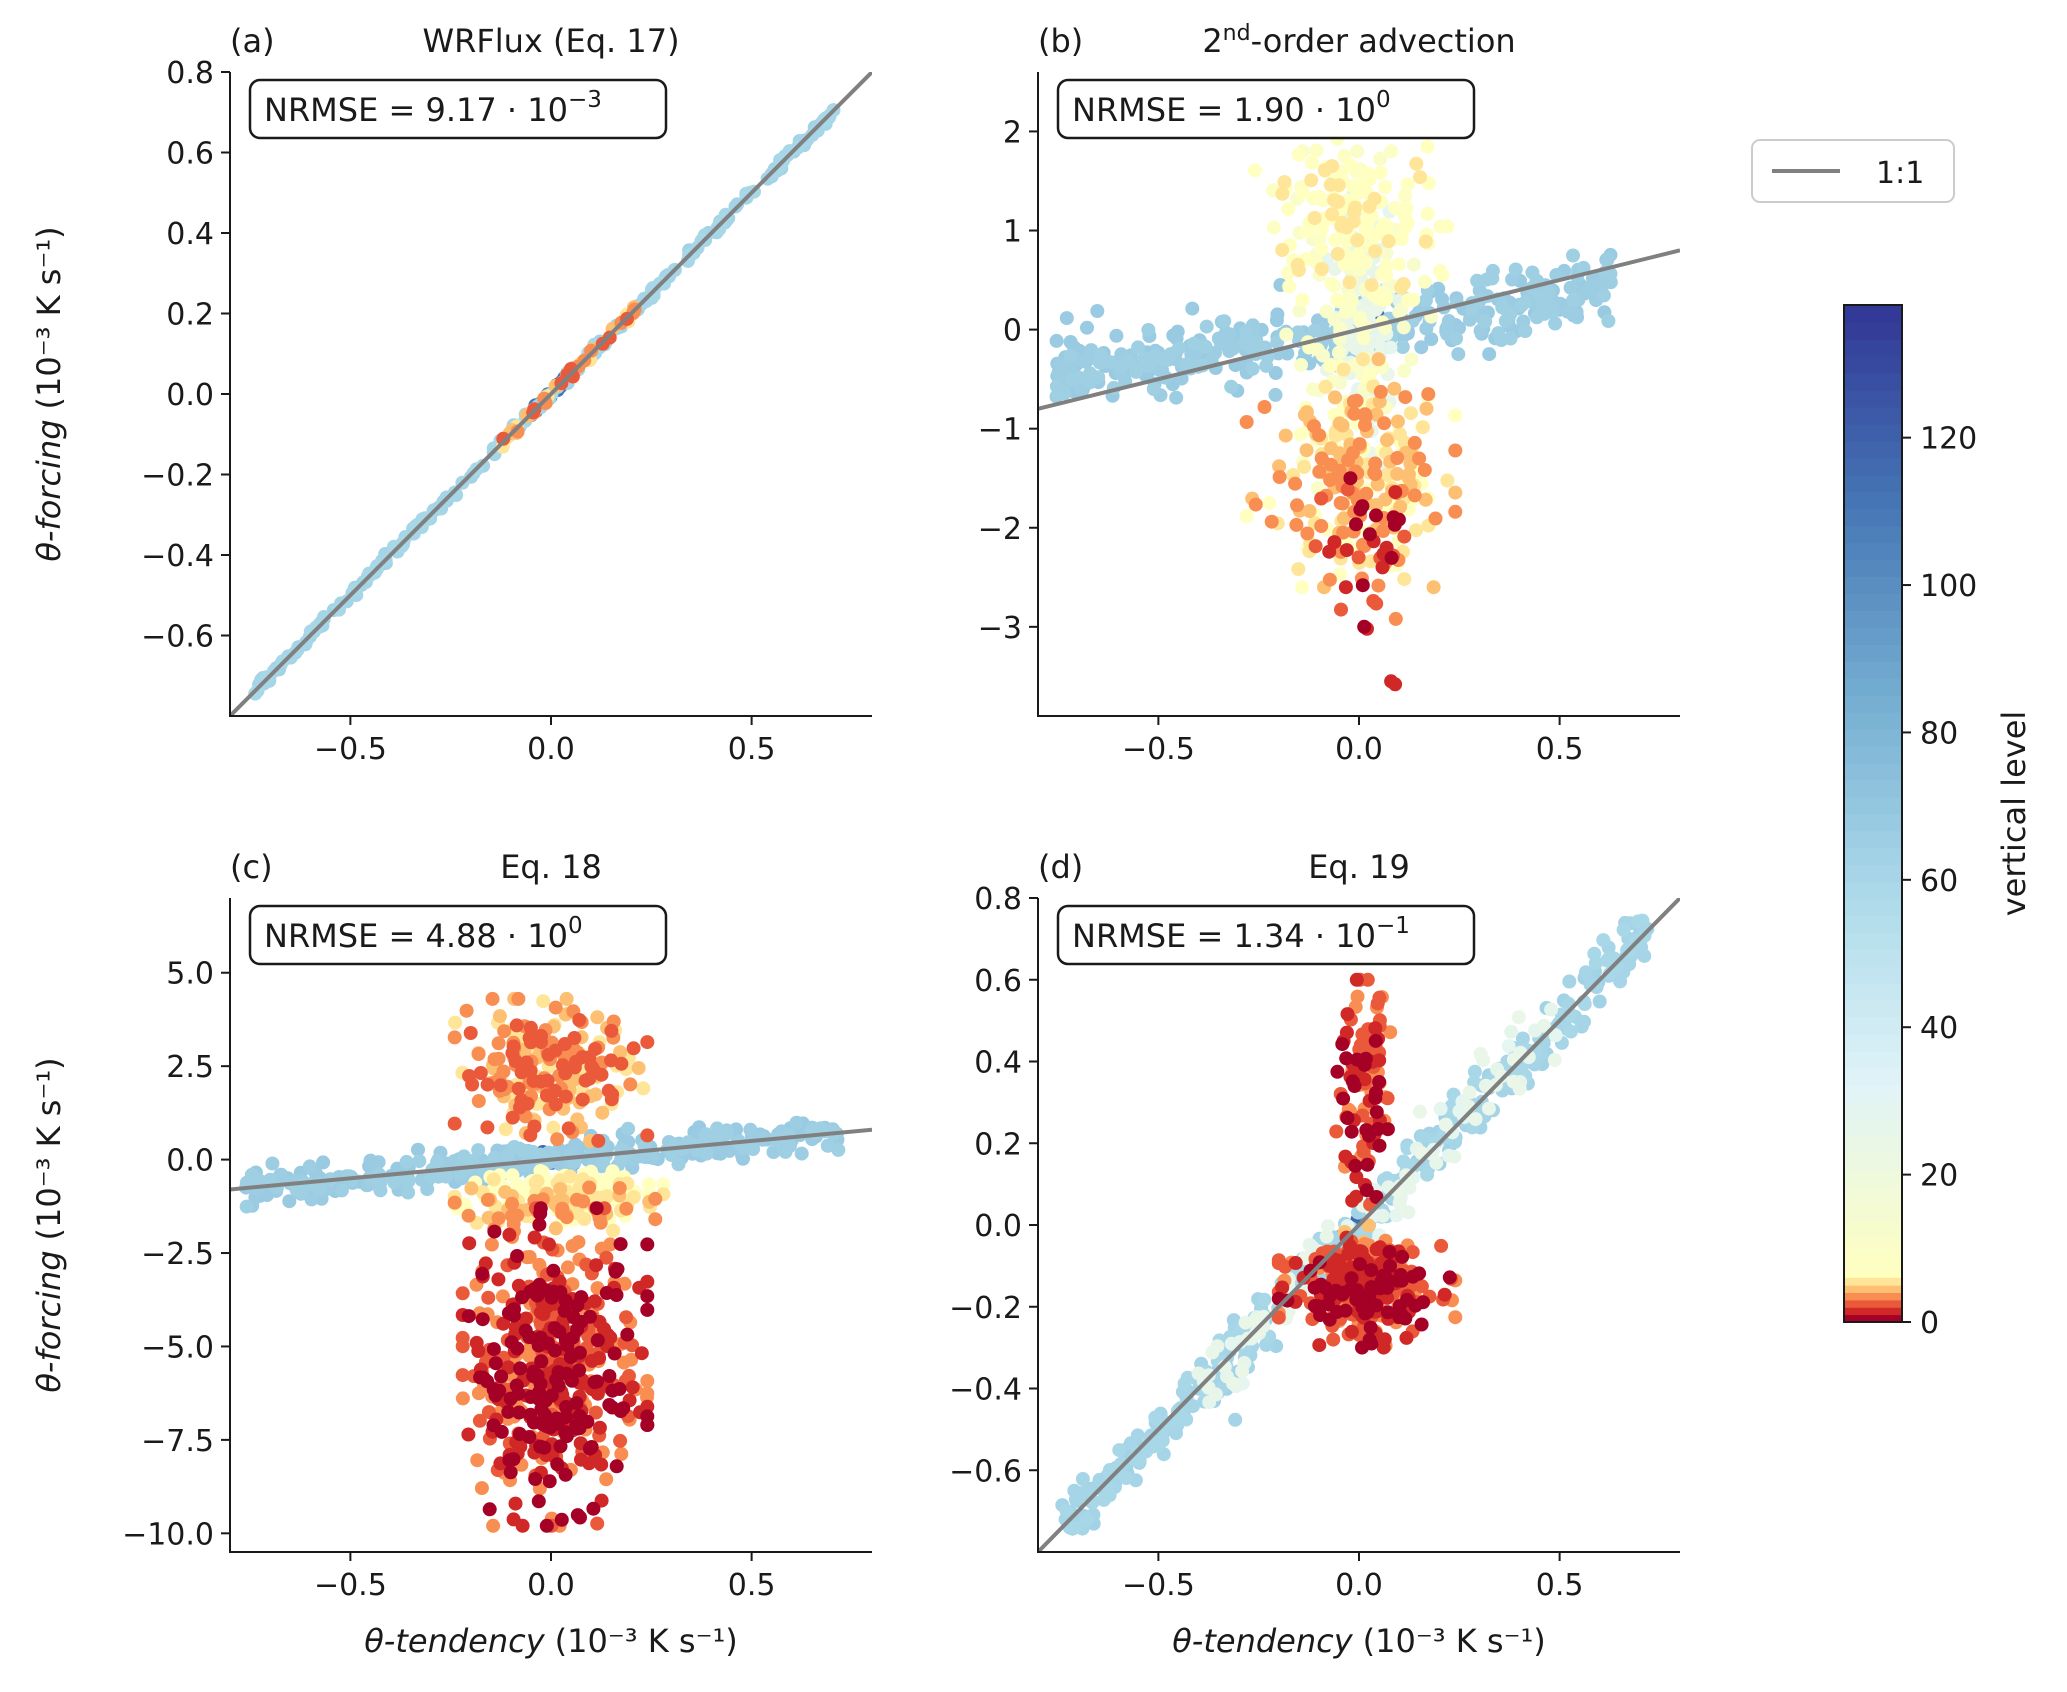 This screenshot has width=2067, height=1692. I want to click on x-tick-label: 0.5, so click(752, 749).